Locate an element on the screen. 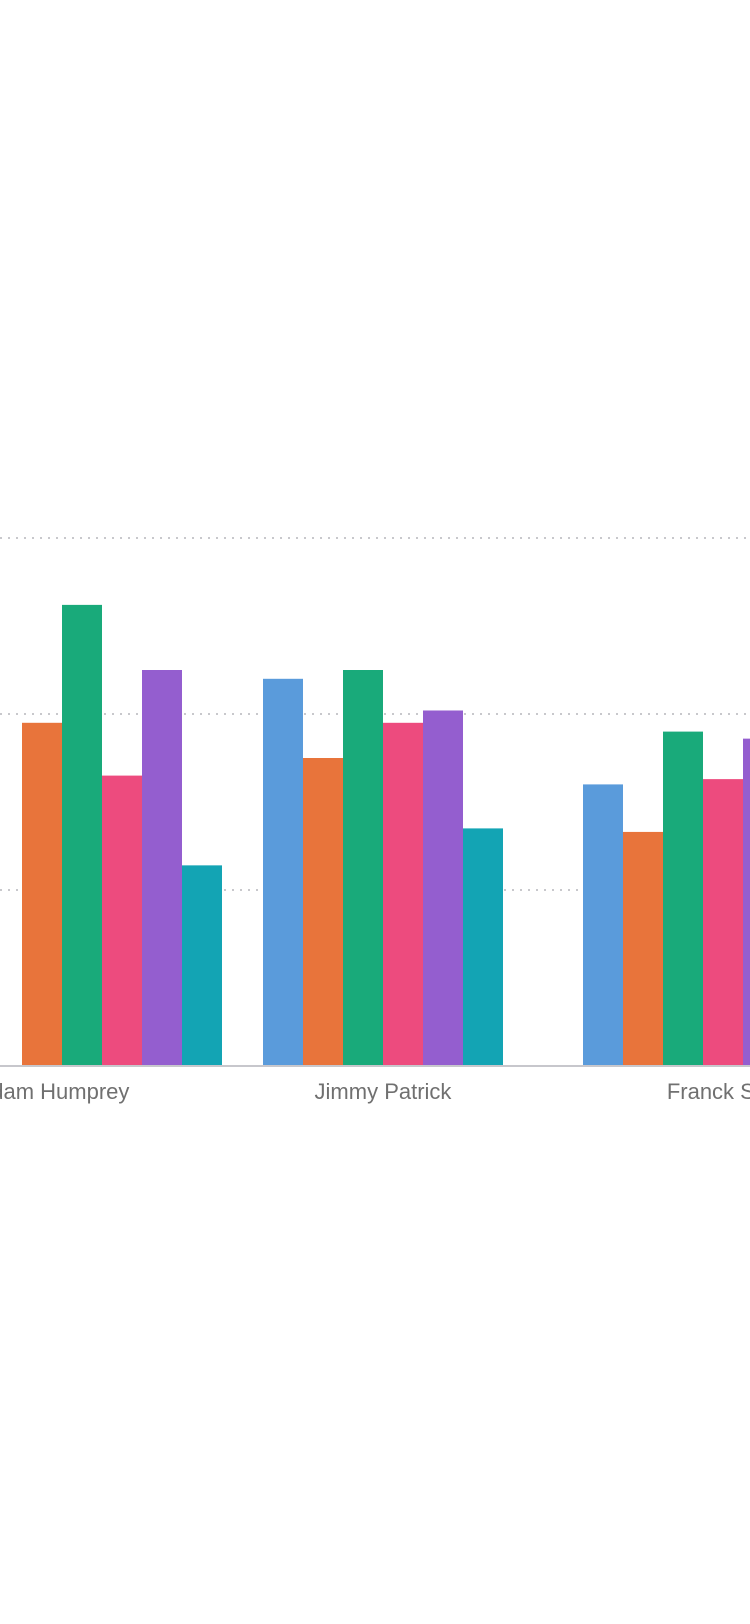  x-axis-labels: Adam Humprey Jimmy Patrick Franck Syr is located at coordinates (375, 1091).